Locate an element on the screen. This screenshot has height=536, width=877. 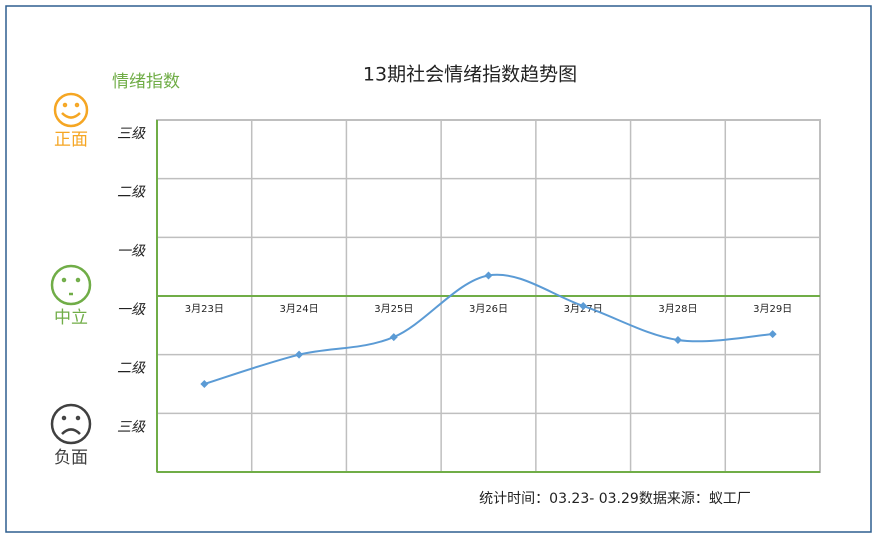
chart-title: 13期社会情绪指数趋势图 is located at coordinates (470, 75).